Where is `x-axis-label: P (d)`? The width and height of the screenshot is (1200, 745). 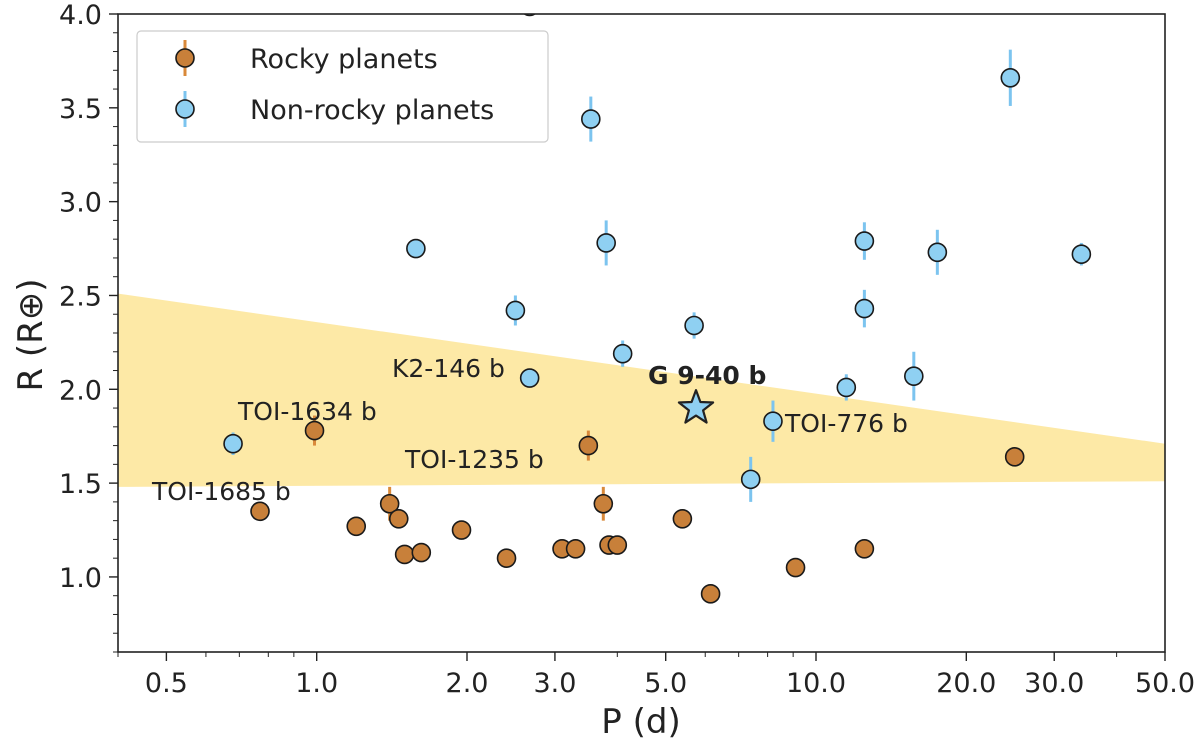 x-axis-label: P (d) is located at coordinates (640, 722).